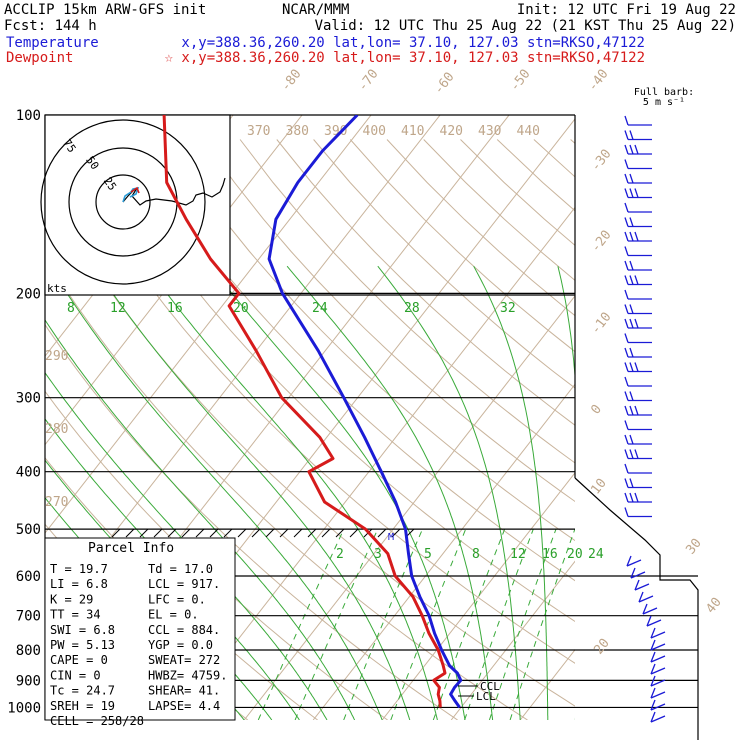 Image resolution: width=740 pixels, height=740 pixels. What do you see at coordinates (550, 554) in the screenshot?
I see `mixing-ratio-label: 16` at bounding box center [550, 554].